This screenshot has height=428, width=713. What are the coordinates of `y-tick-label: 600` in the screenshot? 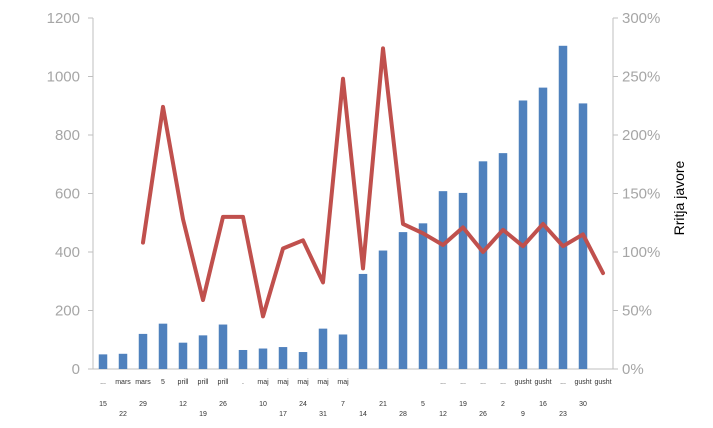 It's located at (67, 194).